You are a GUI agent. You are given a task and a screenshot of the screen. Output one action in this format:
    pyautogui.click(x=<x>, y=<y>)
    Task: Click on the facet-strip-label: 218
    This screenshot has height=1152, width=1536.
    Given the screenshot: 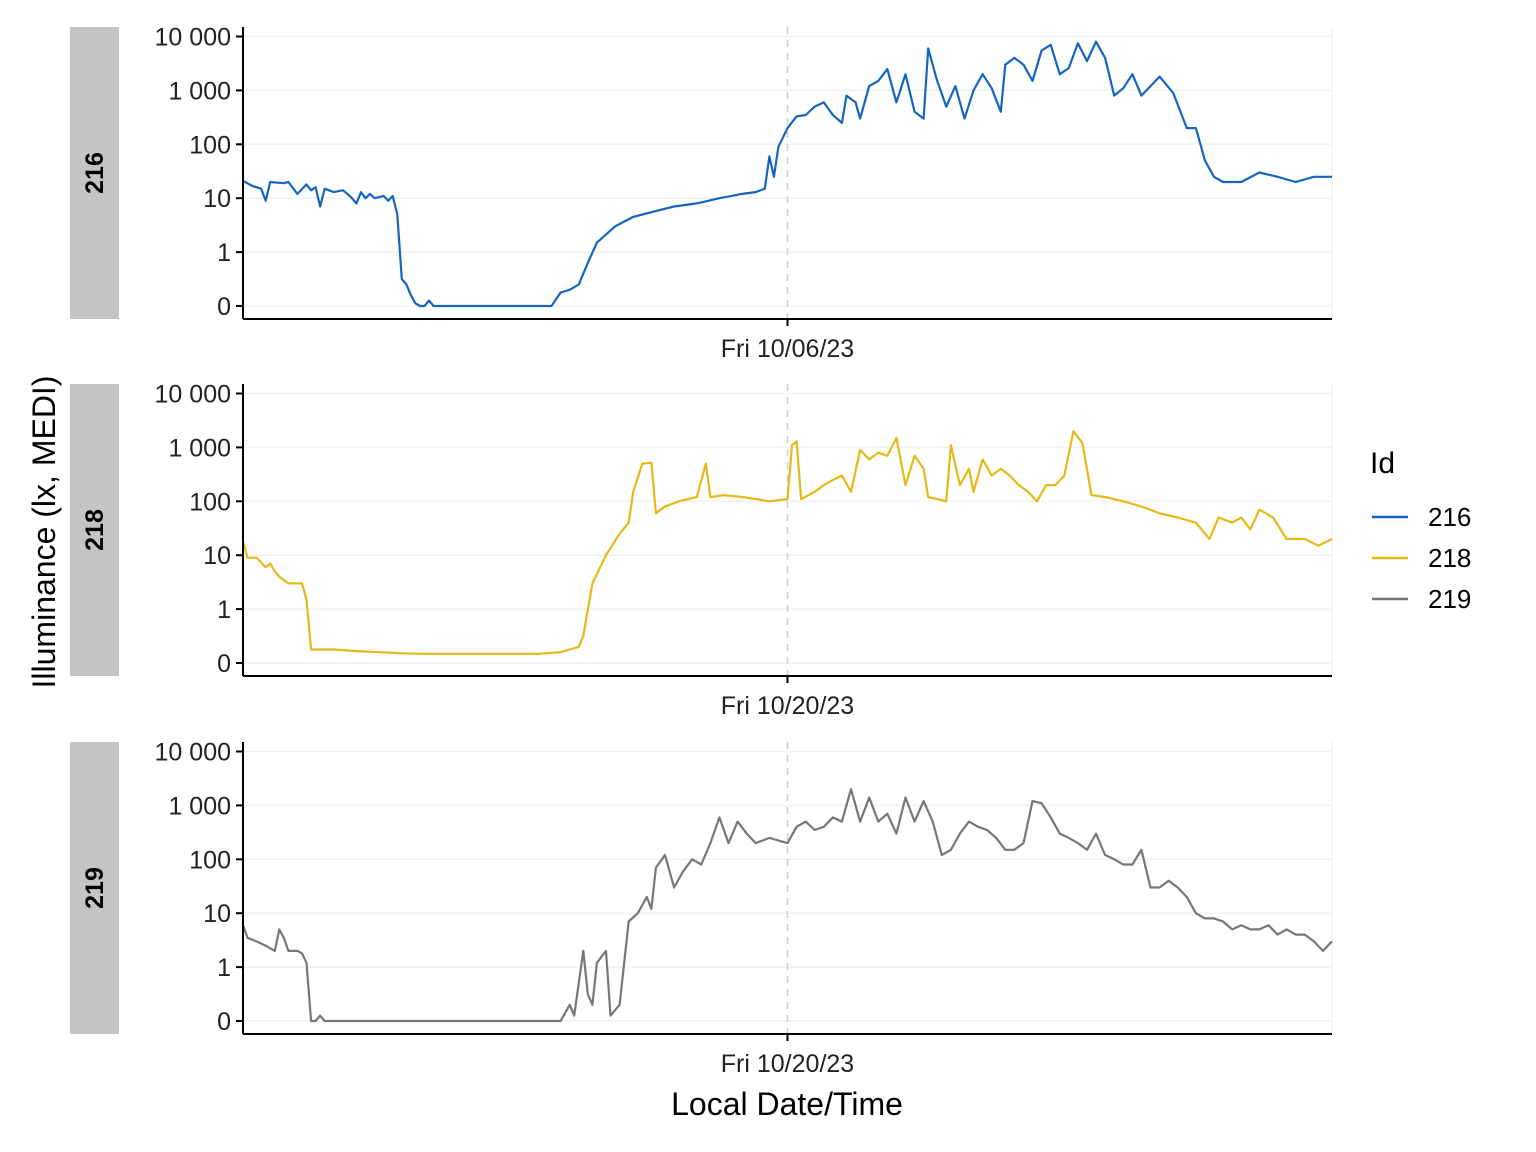 What is the action you would take?
    pyautogui.click(x=95, y=530)
    